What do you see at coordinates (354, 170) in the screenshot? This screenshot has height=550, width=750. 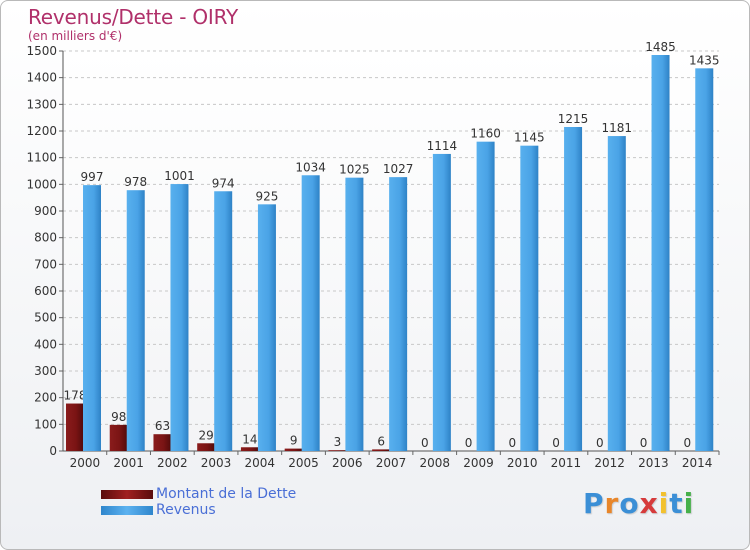 I see `data-label-revenus: 1025` at bounding box center [354, 170].